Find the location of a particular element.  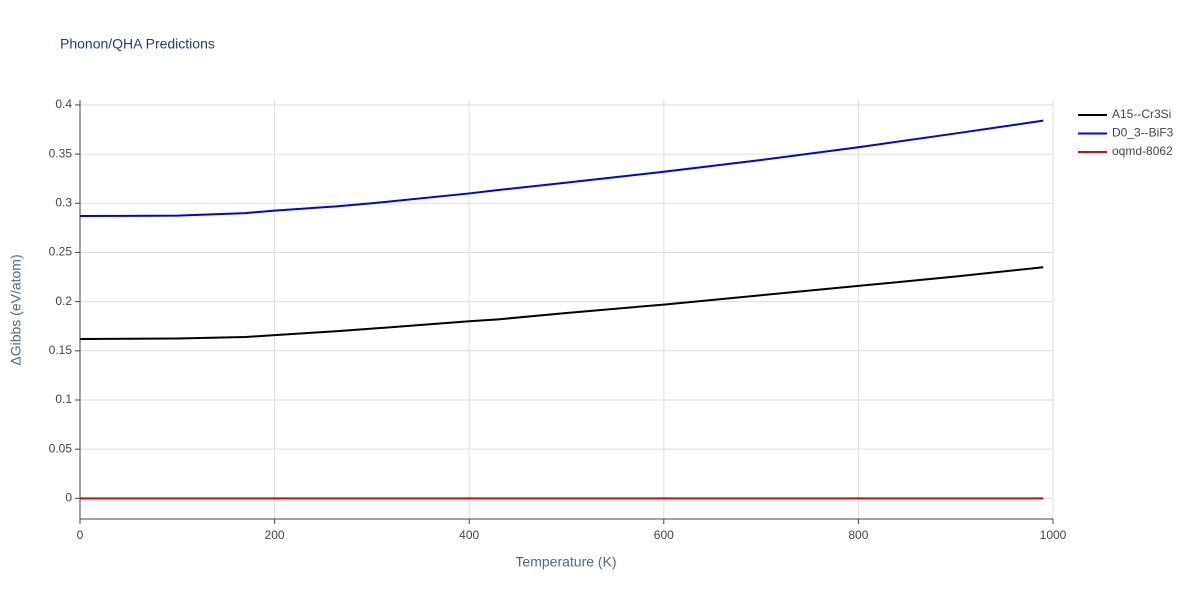

x-tick-label: 600 is located at coordinates (664, 535).